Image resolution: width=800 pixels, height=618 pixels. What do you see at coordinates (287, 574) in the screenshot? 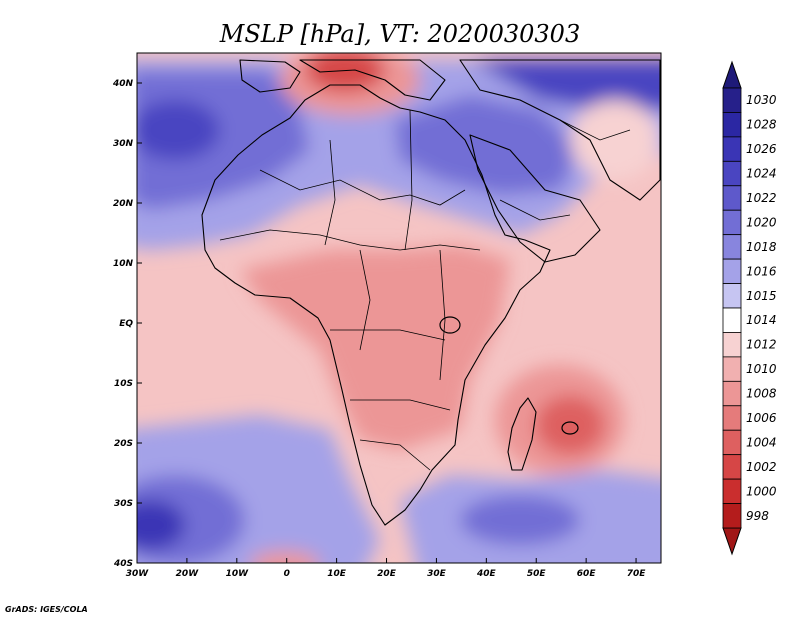
I see `lon-tick-label: 0` at bounding box center [287, 574].